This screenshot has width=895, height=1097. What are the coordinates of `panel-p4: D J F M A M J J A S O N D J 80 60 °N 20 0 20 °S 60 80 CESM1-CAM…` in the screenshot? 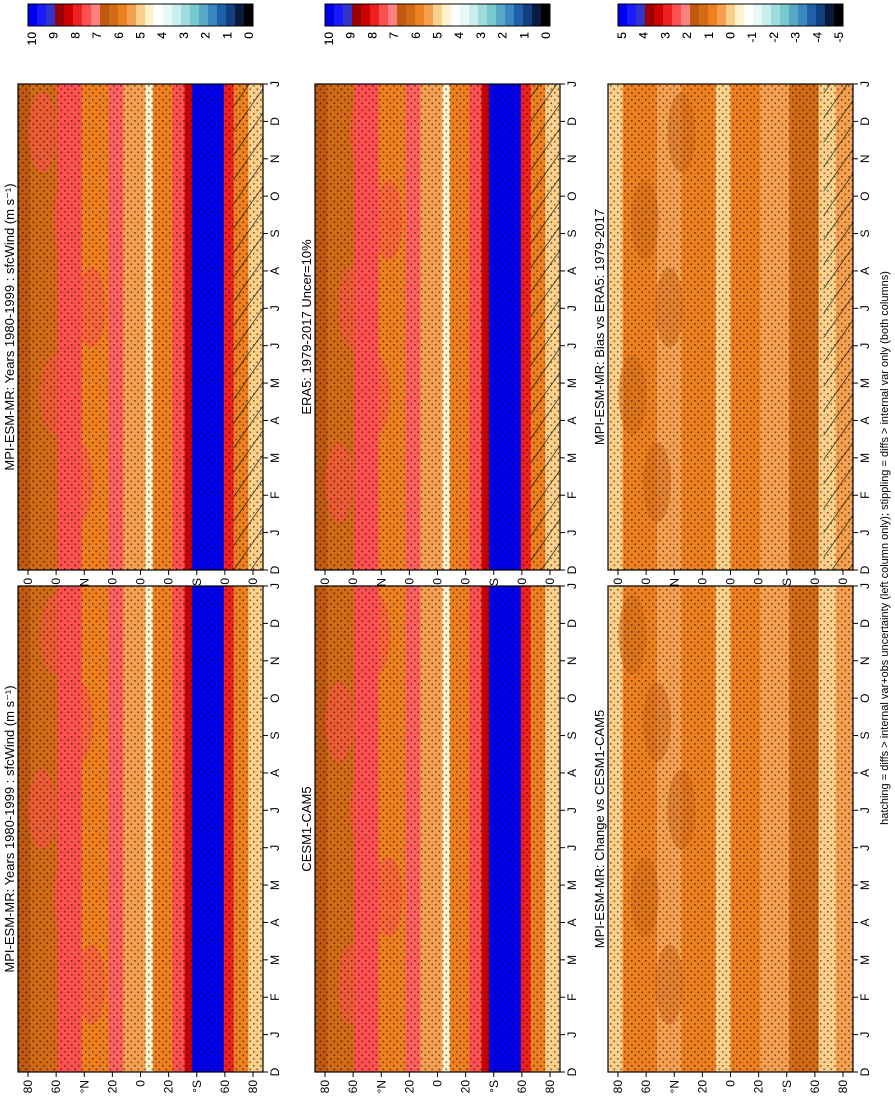 It's located at (439, 838).